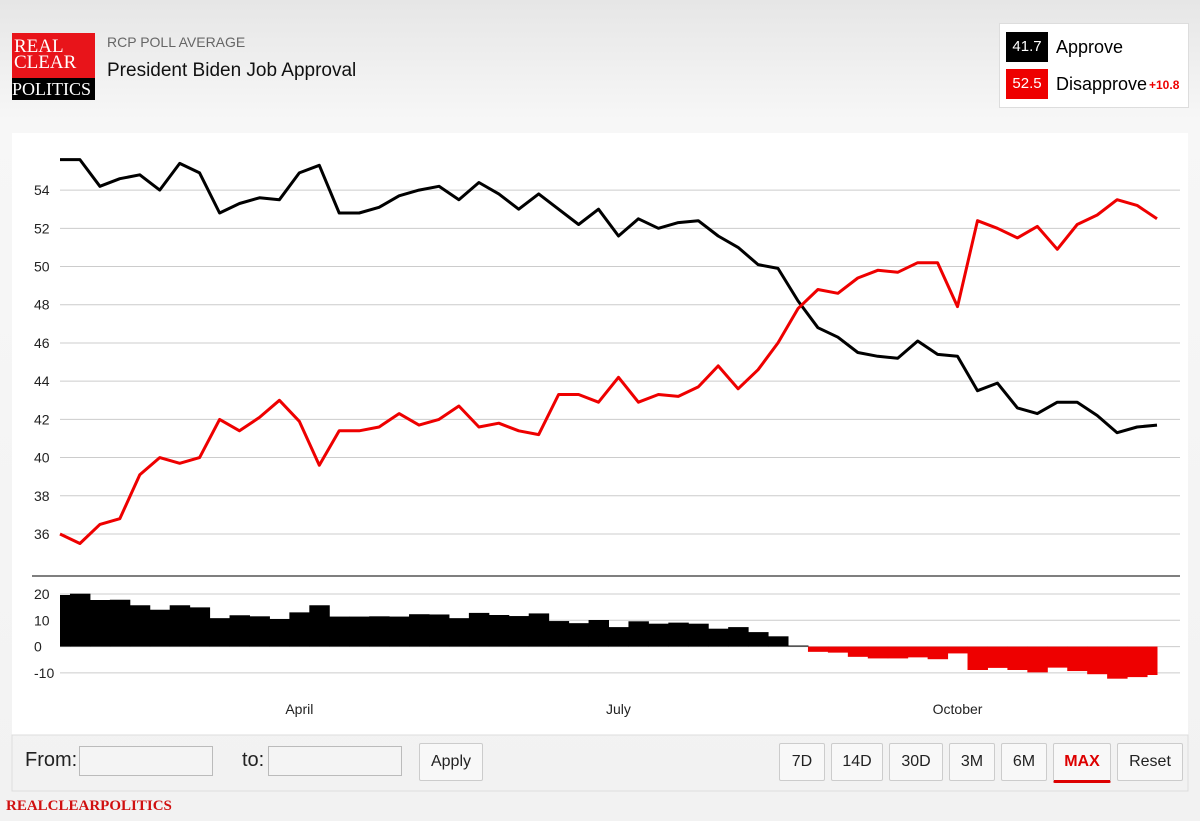 This screenshot has height=821, width=1200. What do you see at coordinates (39, 46) in the screenshot?
I see `logo-line: REAL` at bounding box center [39, 46].